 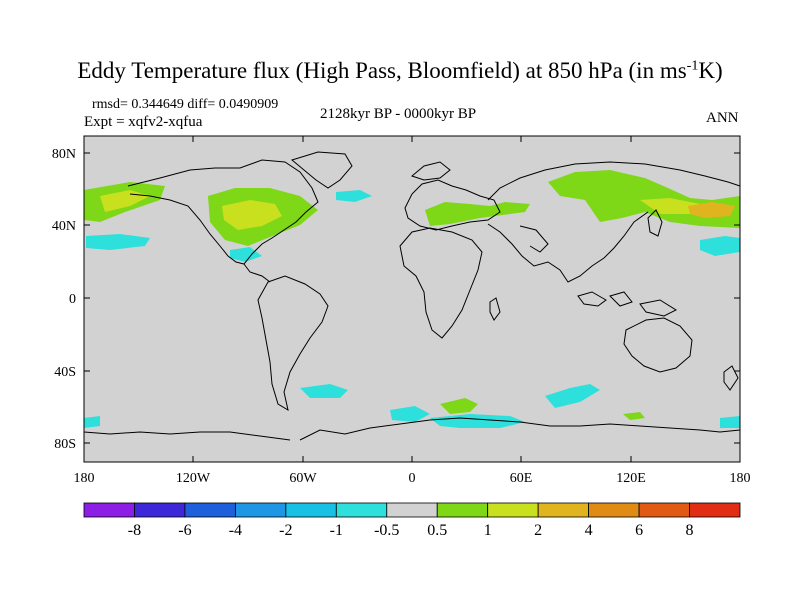 I want to click on x-tick-label: 120E, so click(x=631, y=478).